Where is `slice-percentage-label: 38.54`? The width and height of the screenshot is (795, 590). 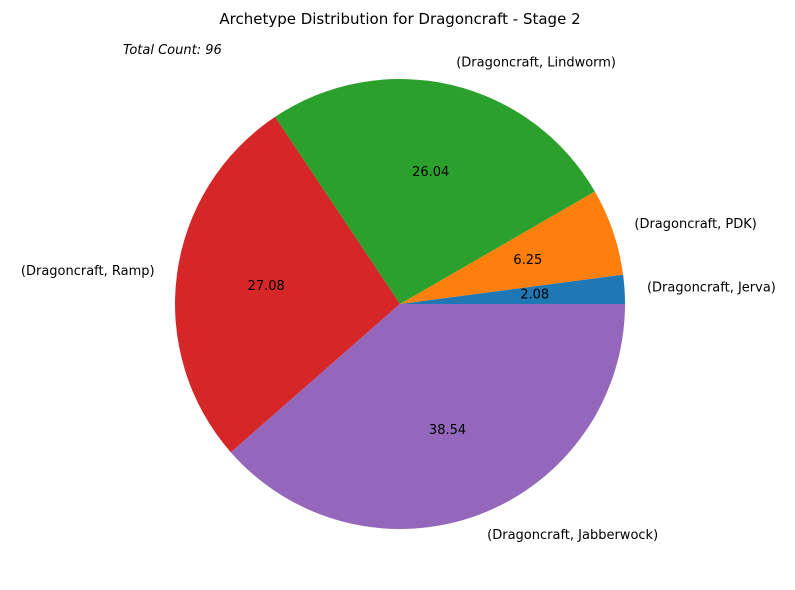 slice-percentage-label: 38.54 is located at coordinates (447, 430).